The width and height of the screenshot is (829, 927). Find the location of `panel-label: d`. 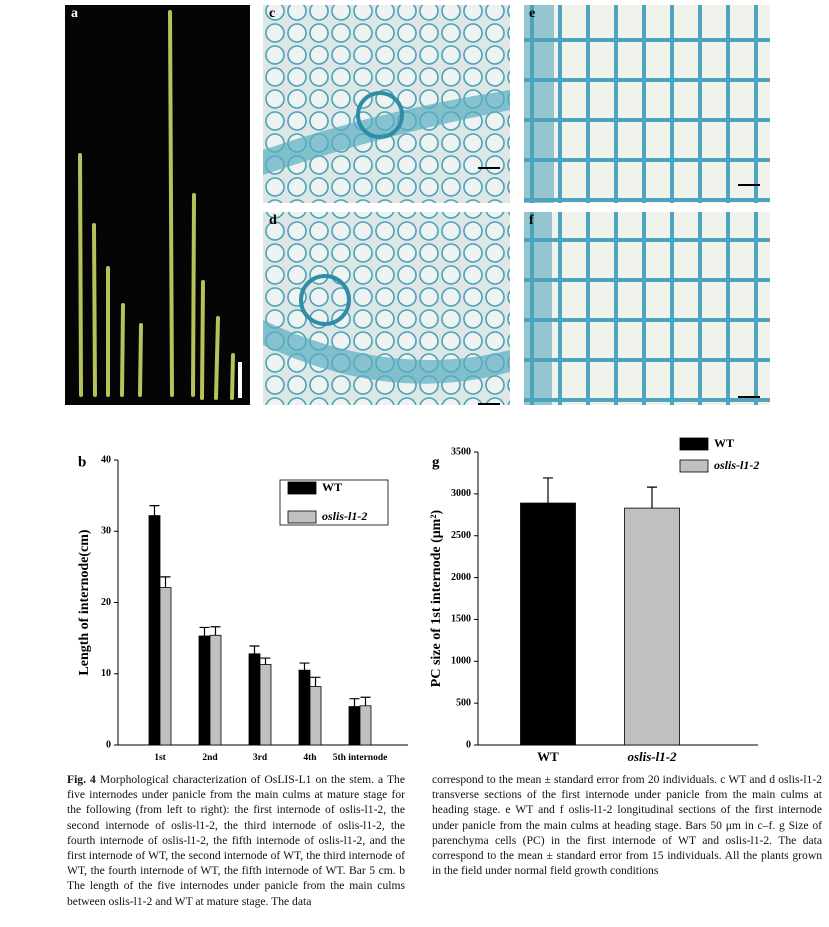

panel-label: d is located at coordinates (273, 220).